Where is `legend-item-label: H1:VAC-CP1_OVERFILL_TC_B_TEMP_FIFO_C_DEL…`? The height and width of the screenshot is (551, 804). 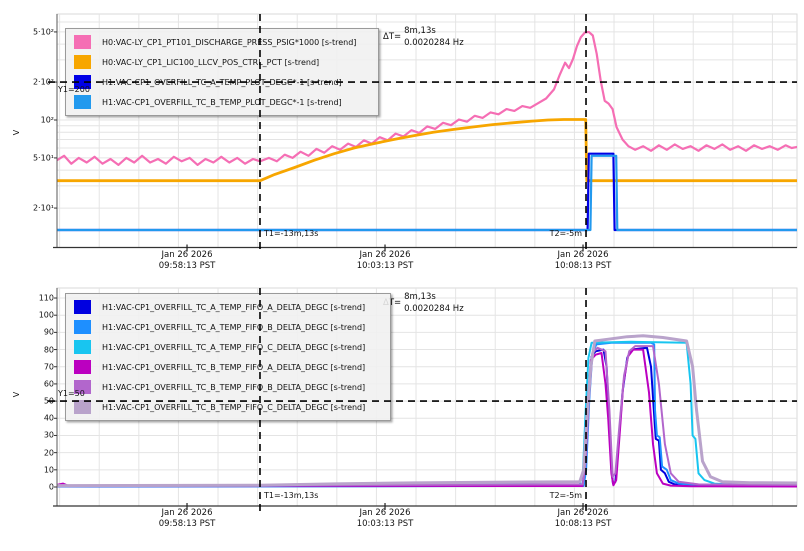 legend-item-label: H1:VAC-CP1_OVERFILL_TC_B_TEMP_FIFO_C_DEL… is located at coordinates (234, 407).